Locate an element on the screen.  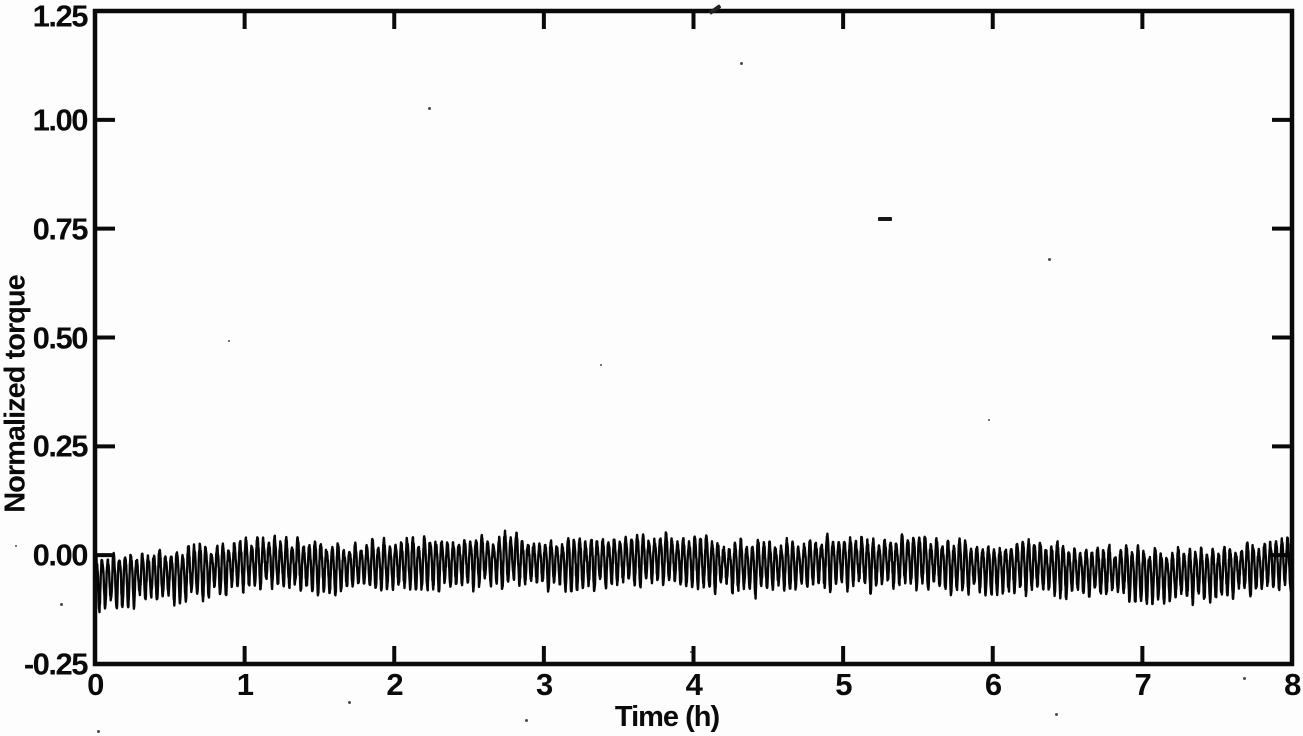
x-tick-label: 5 is located at coordinates (843, 684).